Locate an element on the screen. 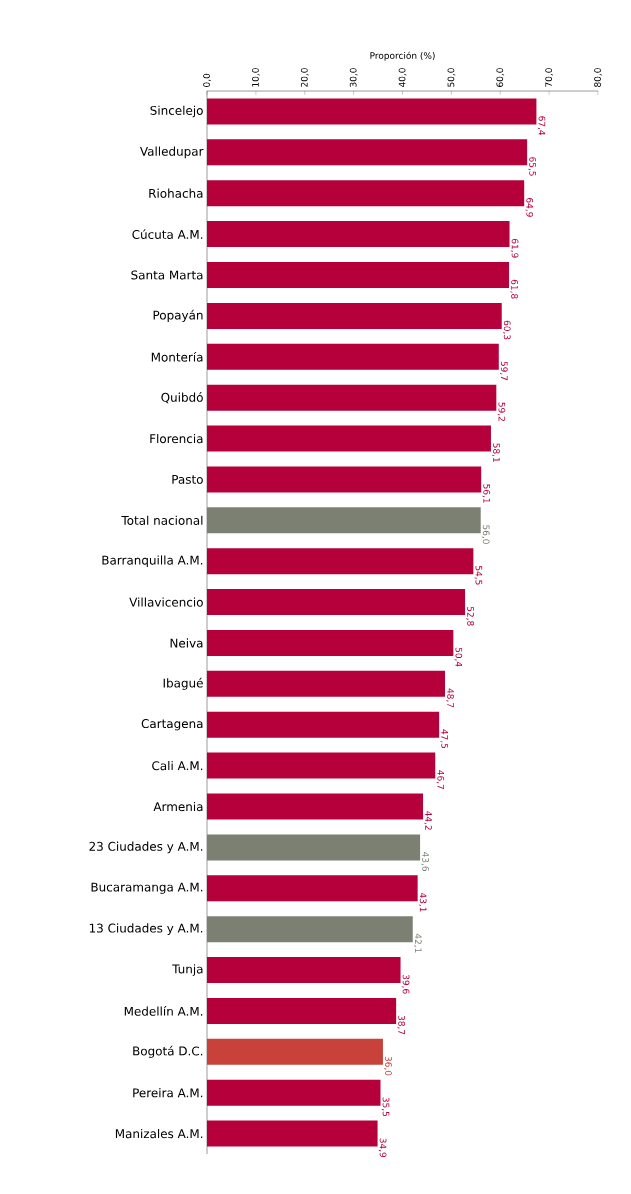 The height and width of the screenshot is (1194, 631). data-label: 35,5 is located at coordinates (385, 1107).